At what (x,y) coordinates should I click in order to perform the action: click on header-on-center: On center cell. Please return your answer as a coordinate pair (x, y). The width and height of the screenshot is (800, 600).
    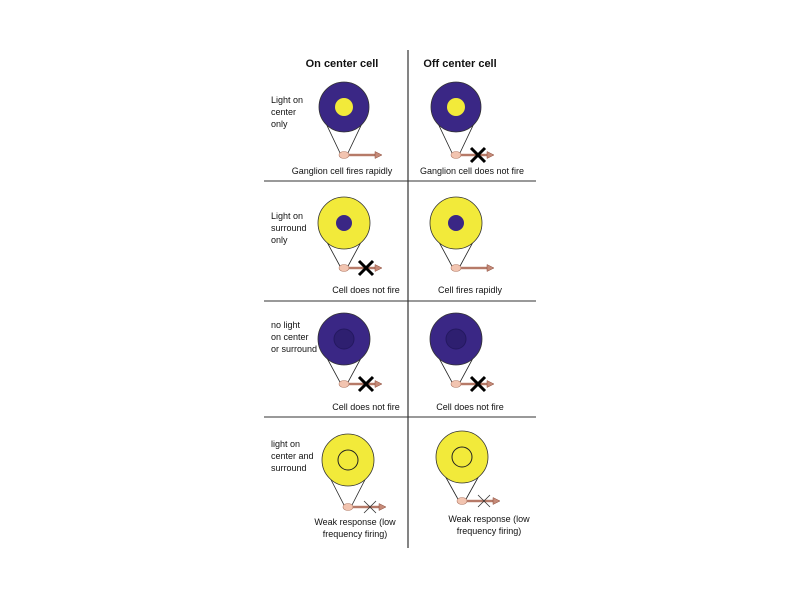
    Looking at the image, I should click on (342, 64).